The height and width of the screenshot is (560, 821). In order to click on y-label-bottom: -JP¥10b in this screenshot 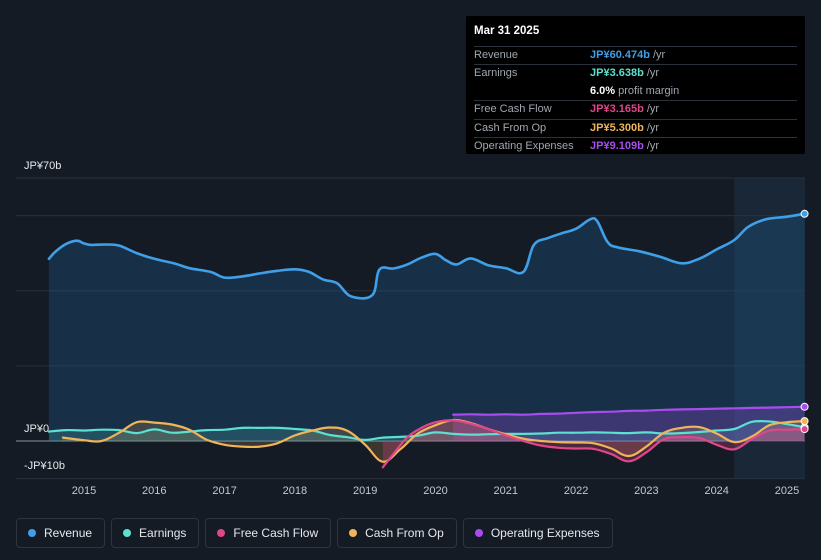, I will do `click(44, 466)`.